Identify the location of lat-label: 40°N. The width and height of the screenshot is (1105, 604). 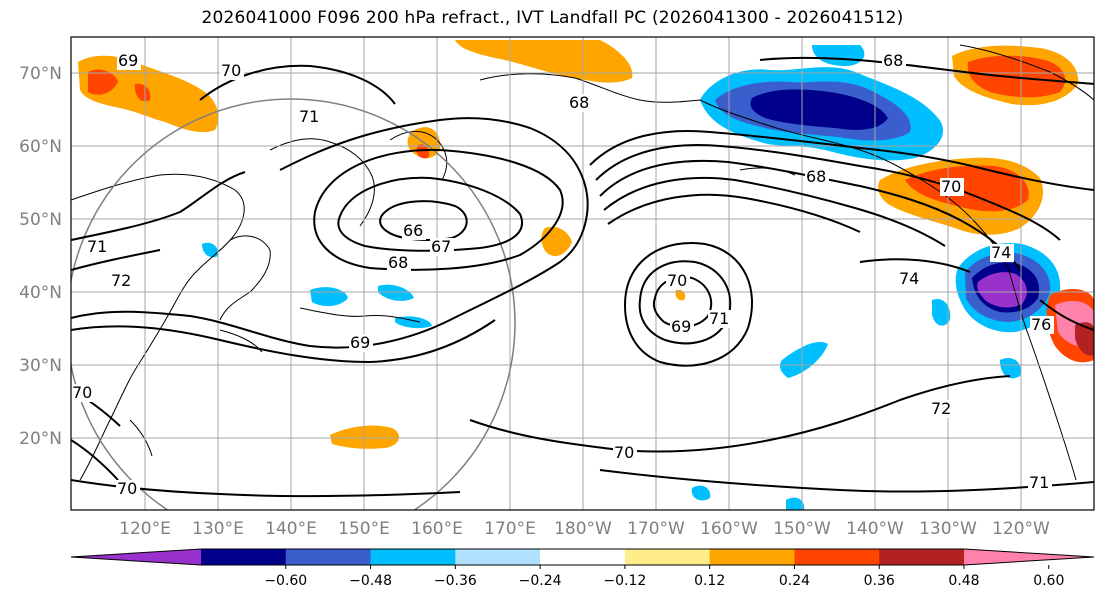
(40, 293).